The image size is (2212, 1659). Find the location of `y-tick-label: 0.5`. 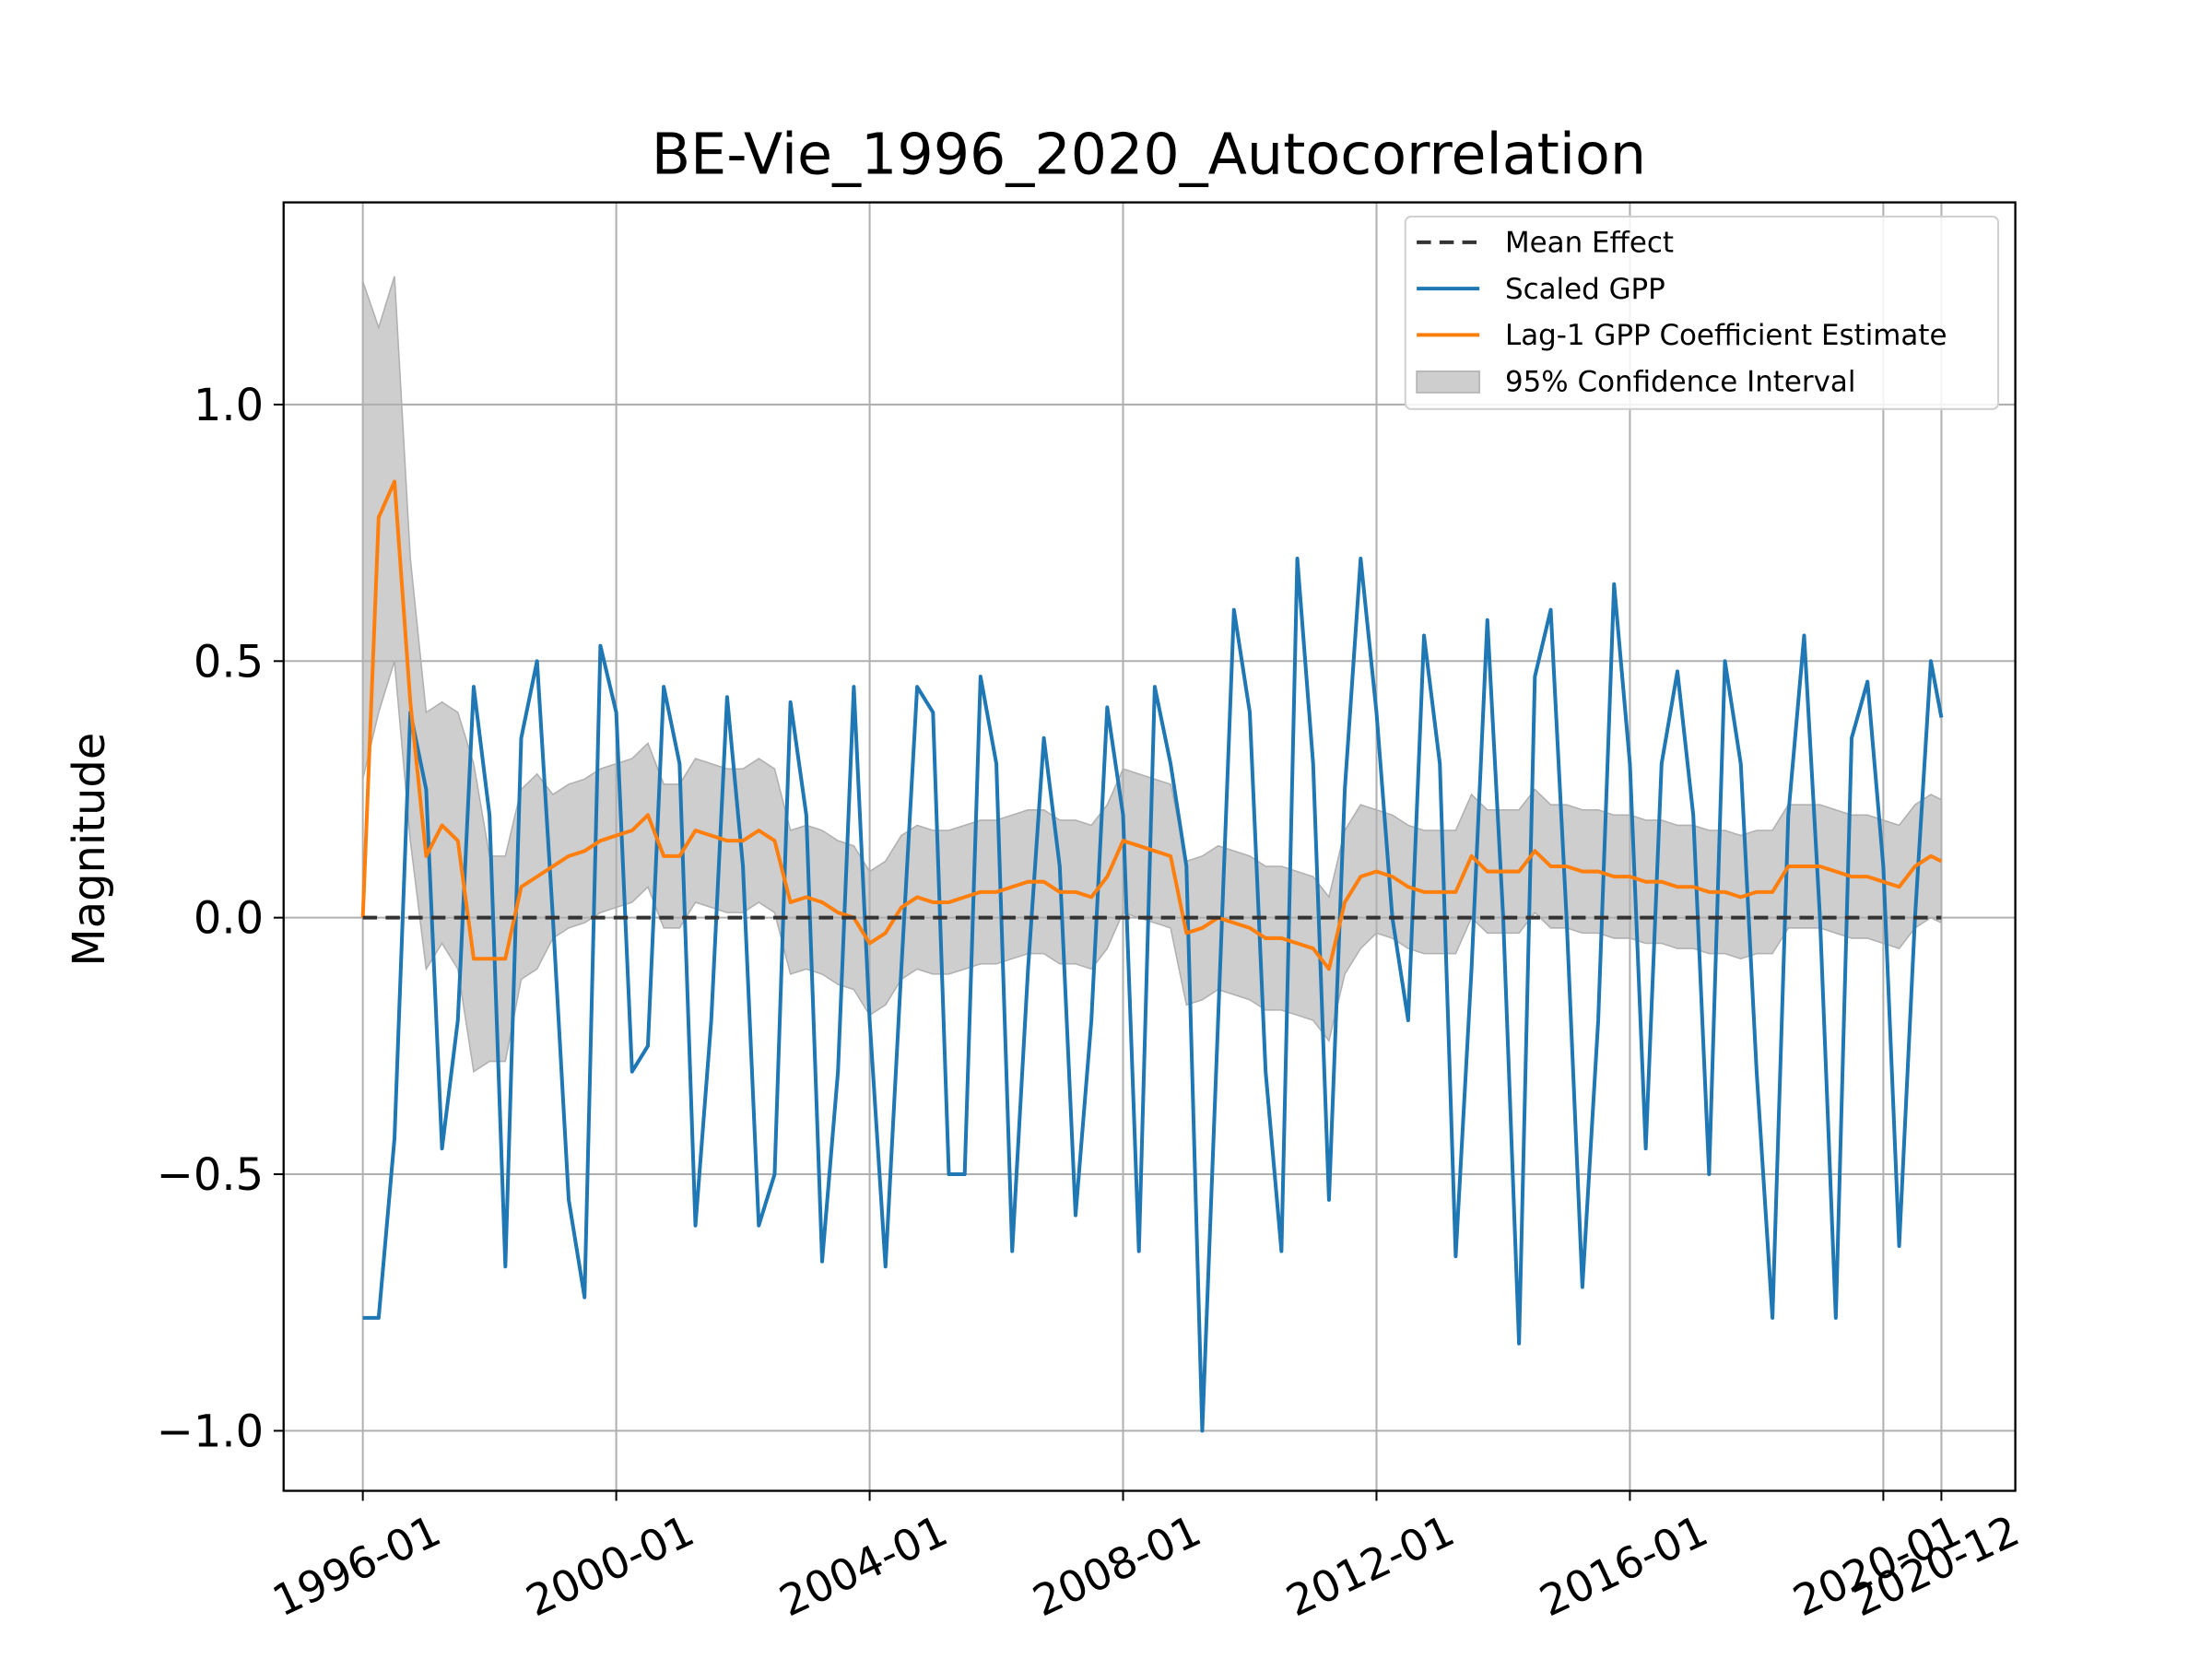

y-tick-label: 0.5 is located at coordinates (229, 662).